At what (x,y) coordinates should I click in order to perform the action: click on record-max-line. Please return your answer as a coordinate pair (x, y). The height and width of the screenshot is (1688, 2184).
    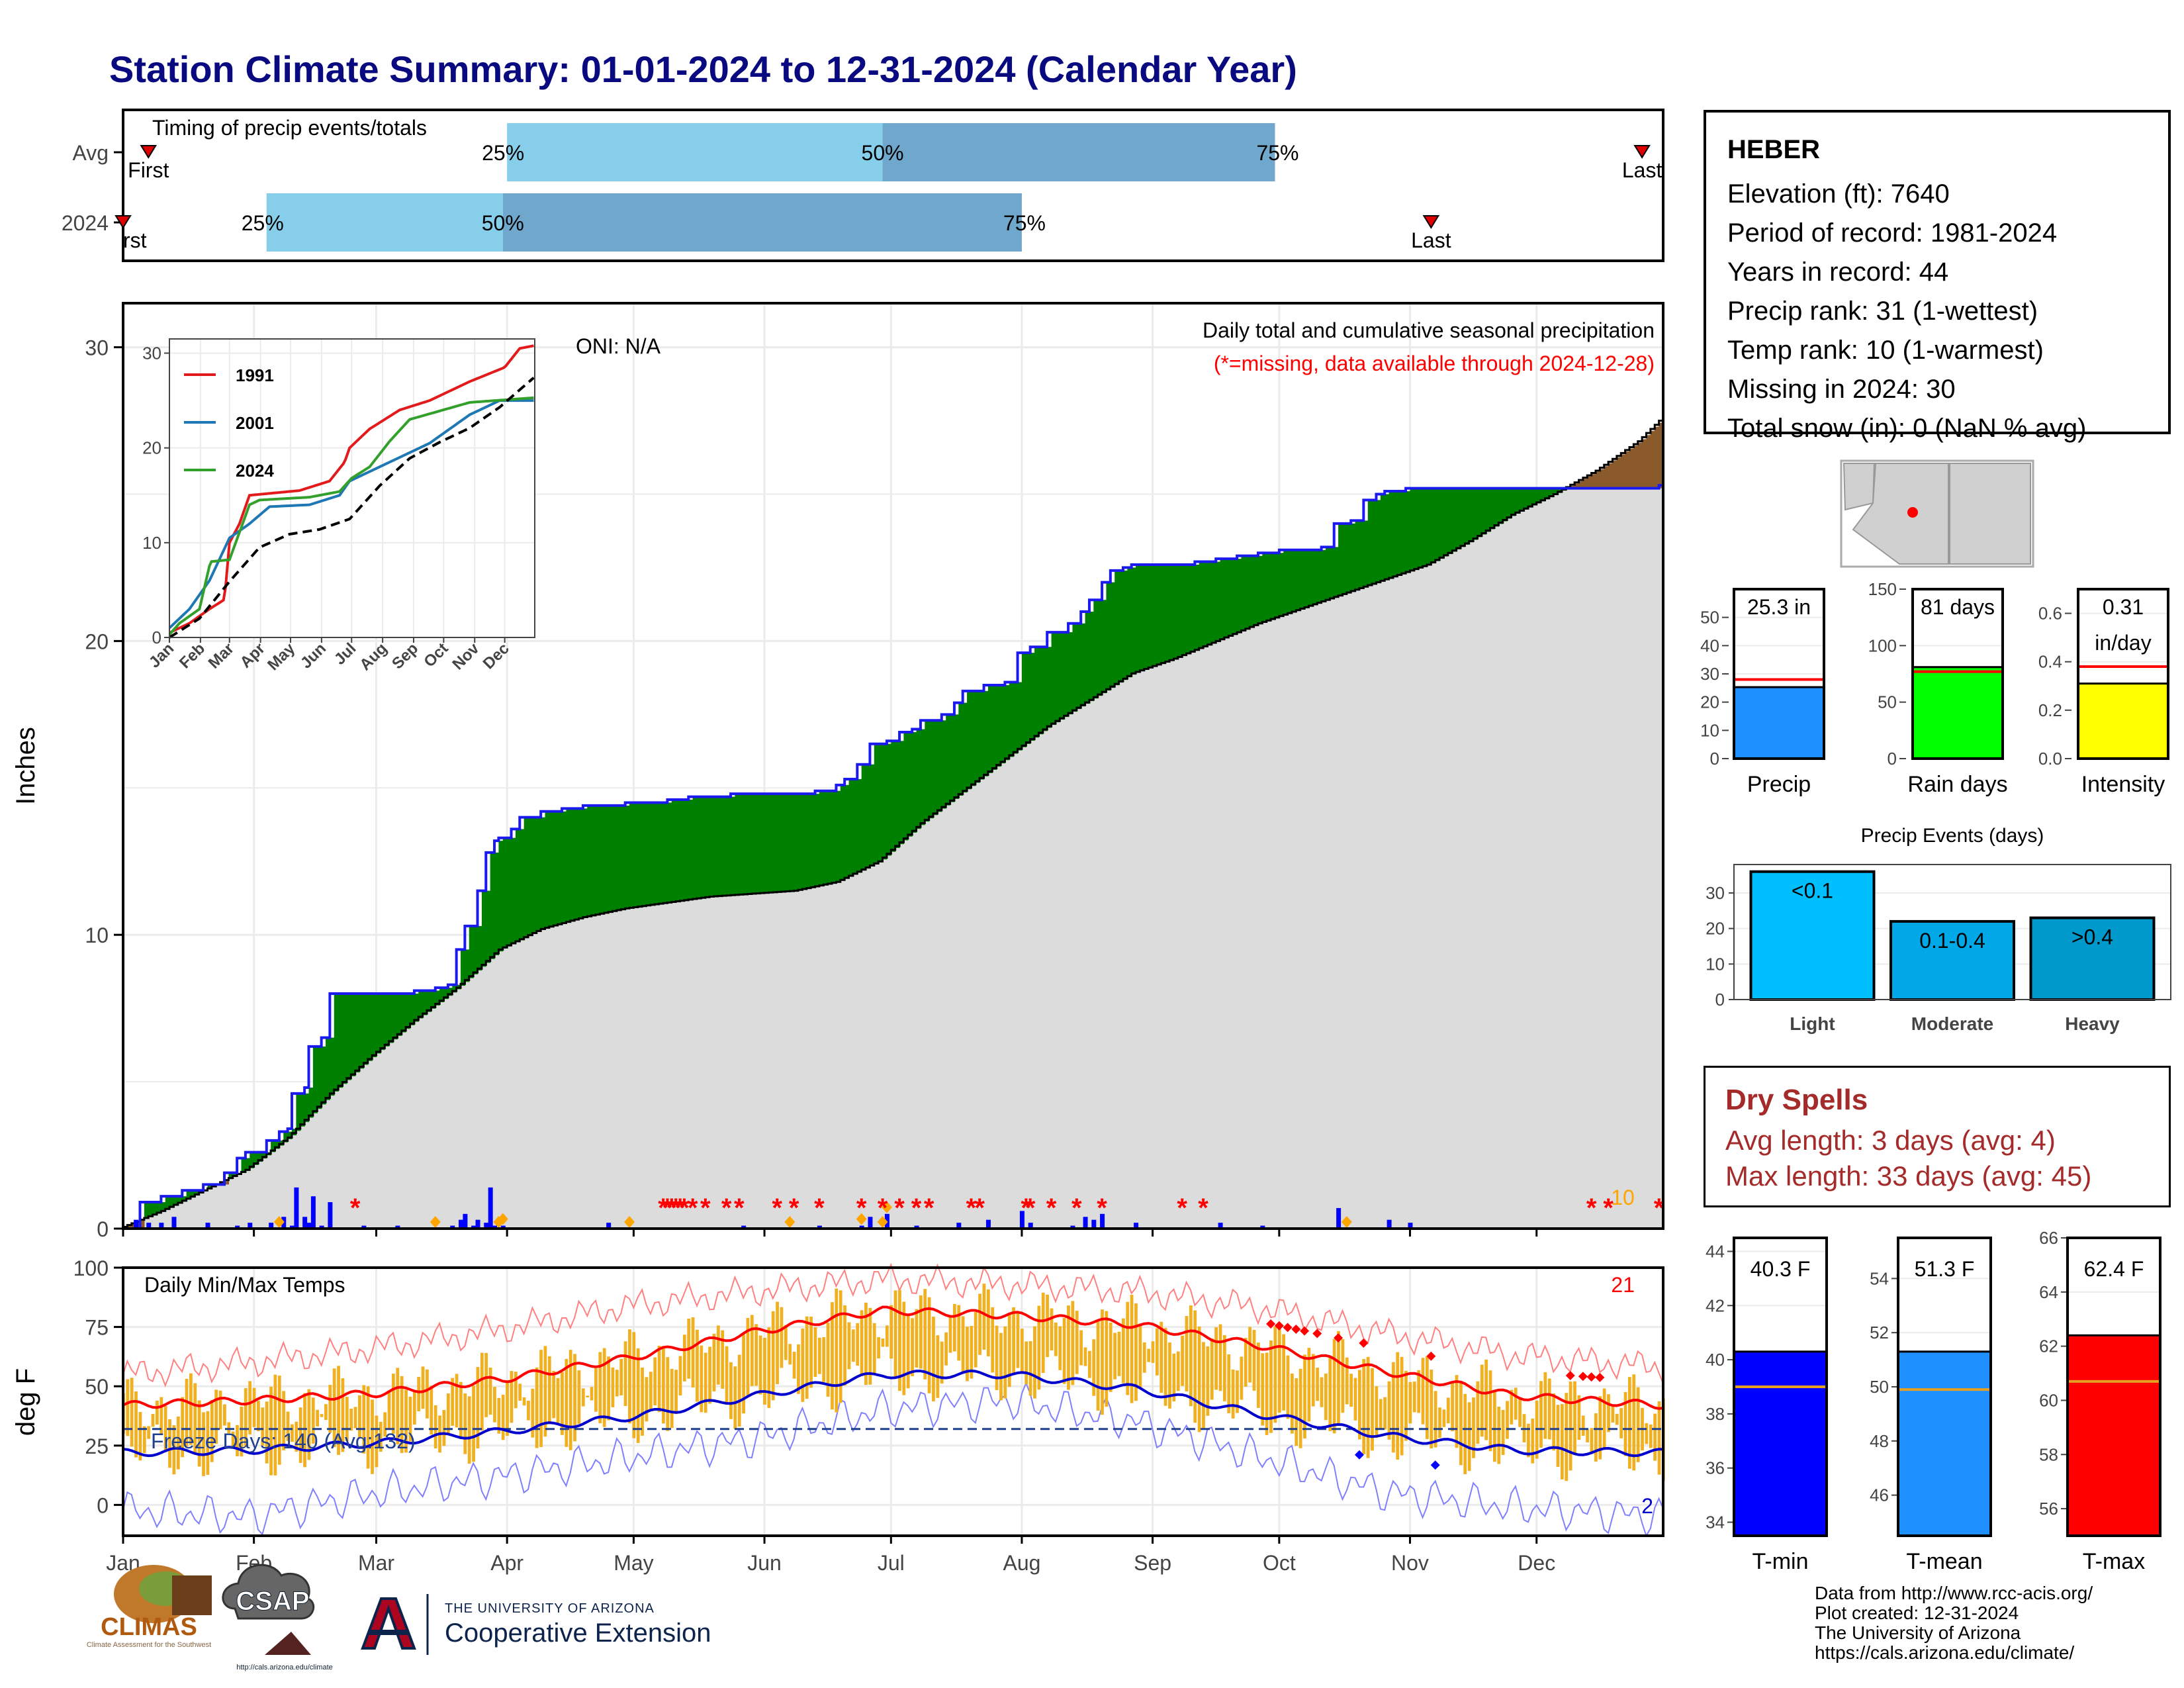
    Looking at the image, I should click on (893, 1324).